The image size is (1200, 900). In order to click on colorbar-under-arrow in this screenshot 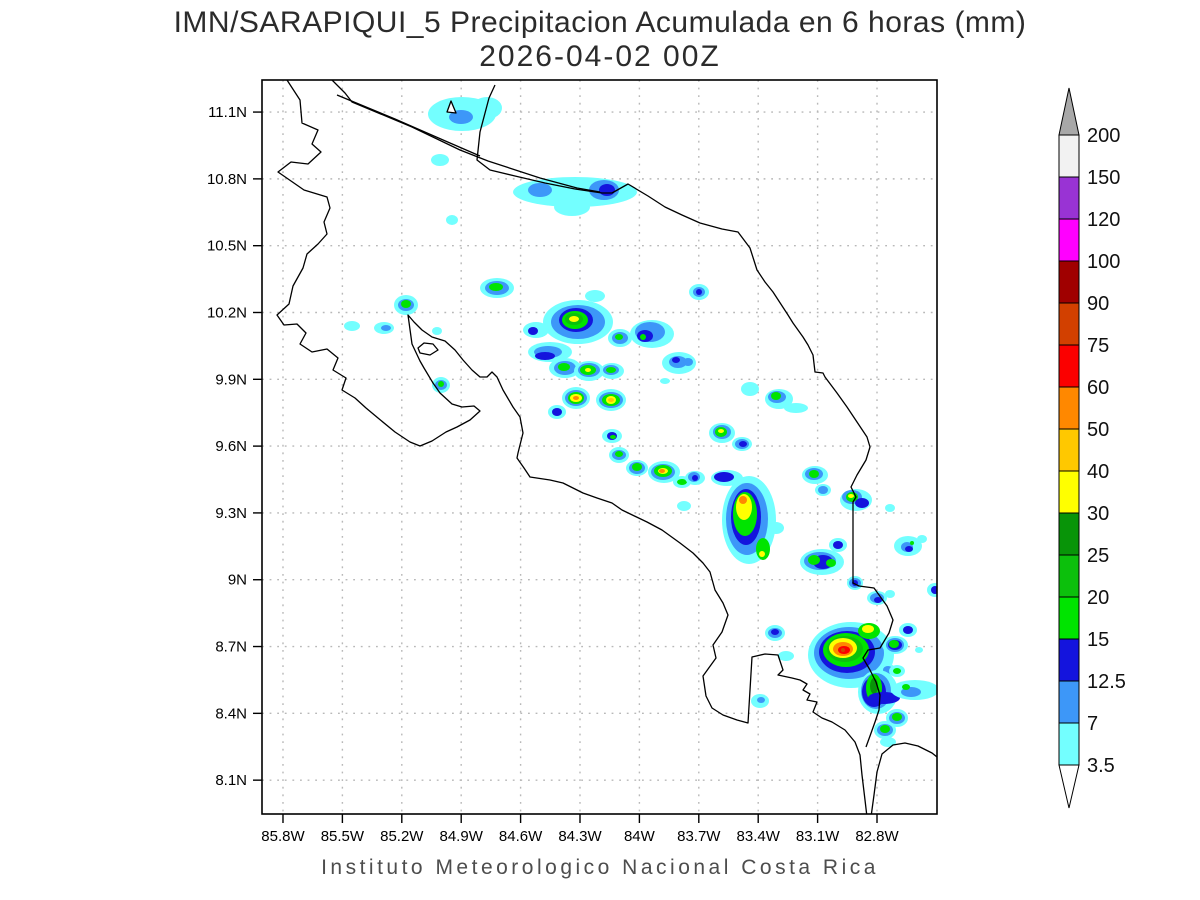, I will do `click(1069, 786)`.